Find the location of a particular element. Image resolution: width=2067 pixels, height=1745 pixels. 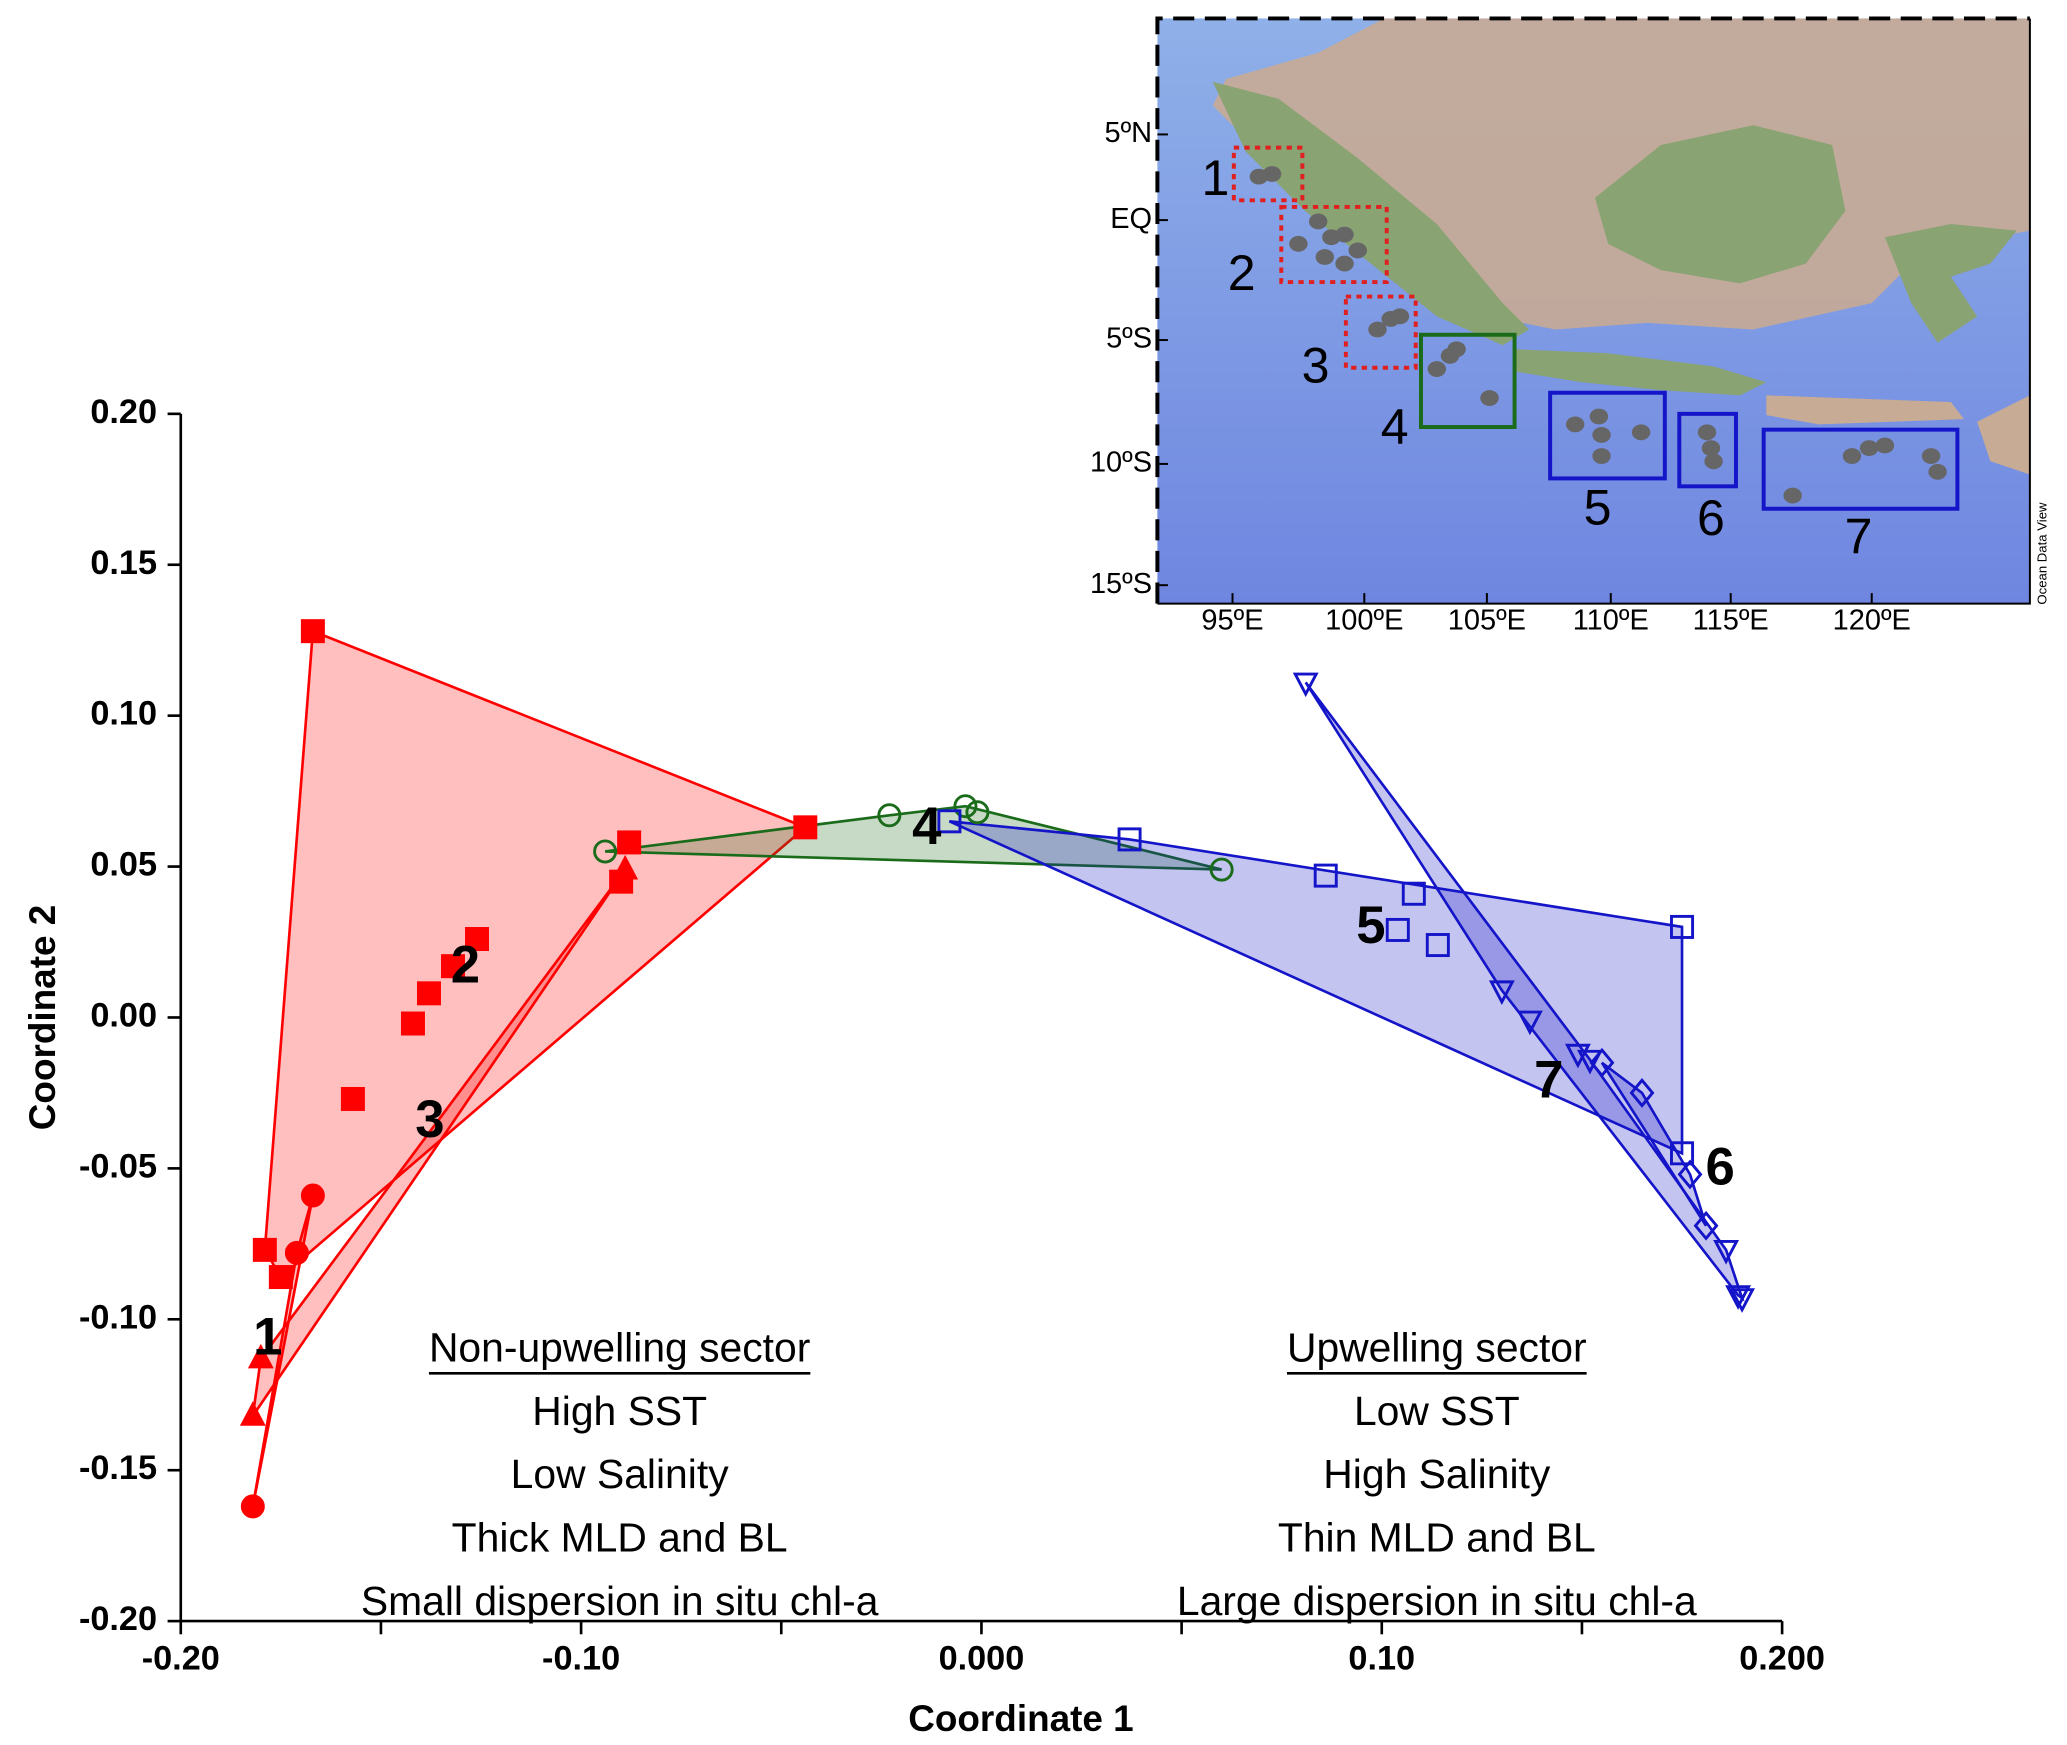

annotation-line: Thin MLD and BL is located at coordinates (1437, 1538).